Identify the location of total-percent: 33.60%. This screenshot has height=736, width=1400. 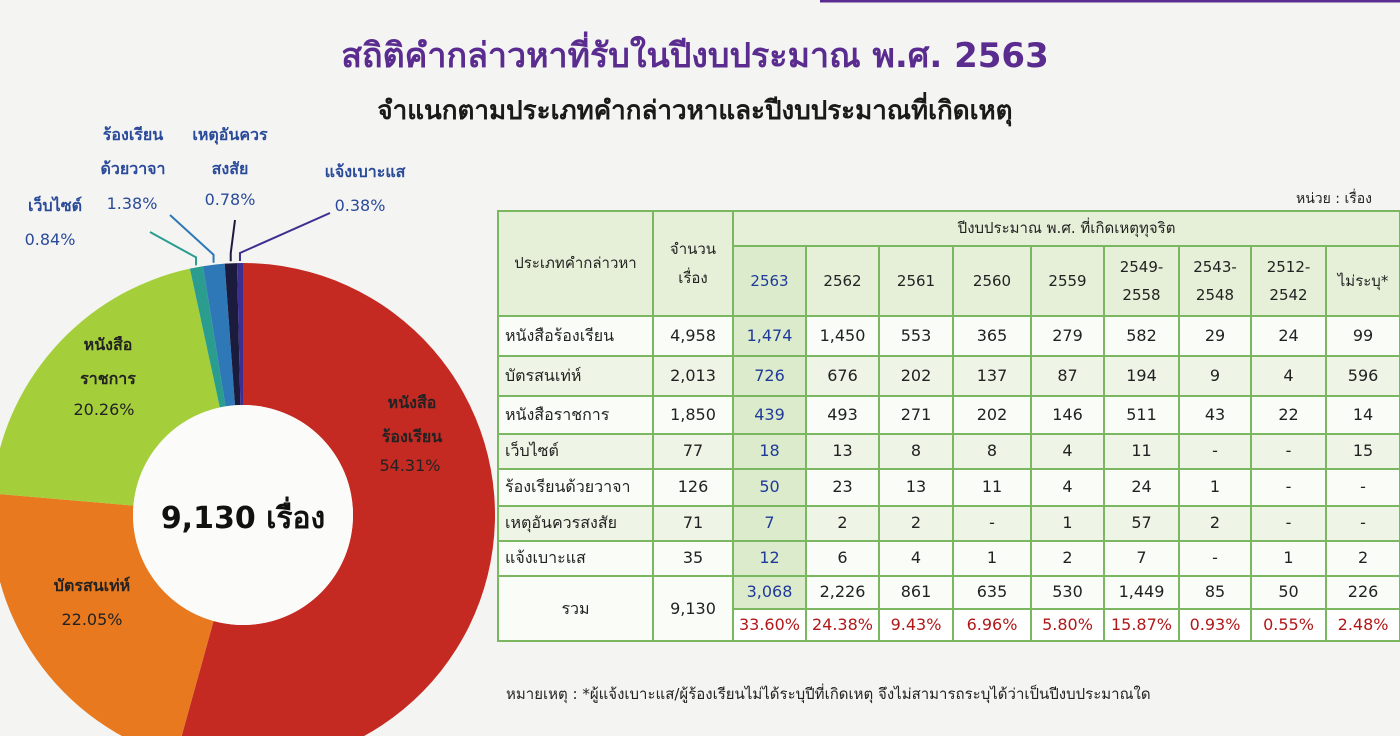
(769, 625).